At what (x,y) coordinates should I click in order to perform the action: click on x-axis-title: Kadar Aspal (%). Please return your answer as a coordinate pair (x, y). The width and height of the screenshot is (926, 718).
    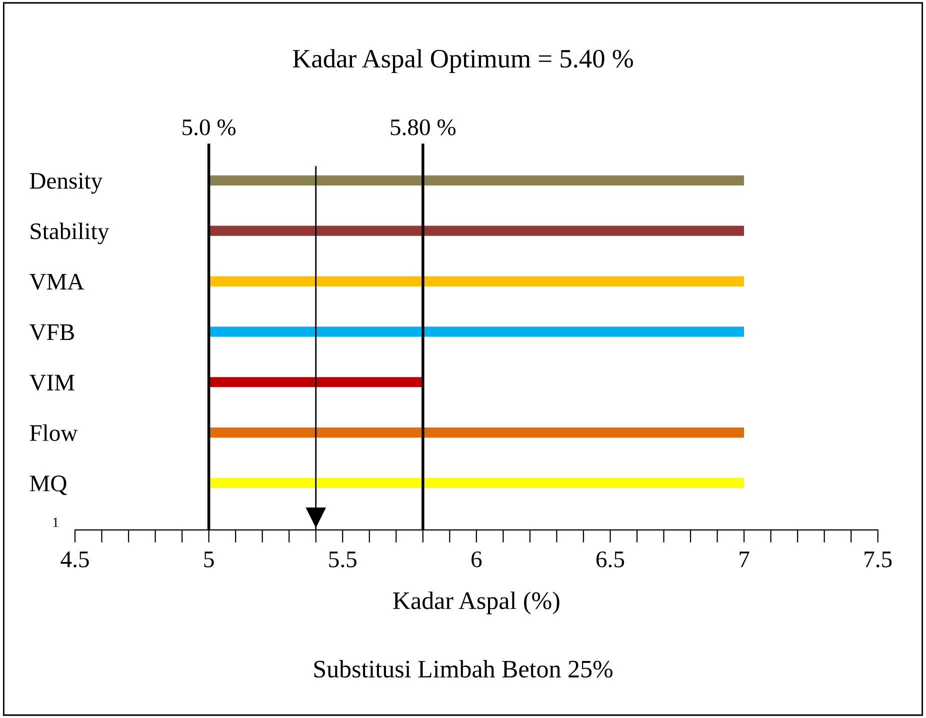
    Looking at the image, I should click on (476, 603).